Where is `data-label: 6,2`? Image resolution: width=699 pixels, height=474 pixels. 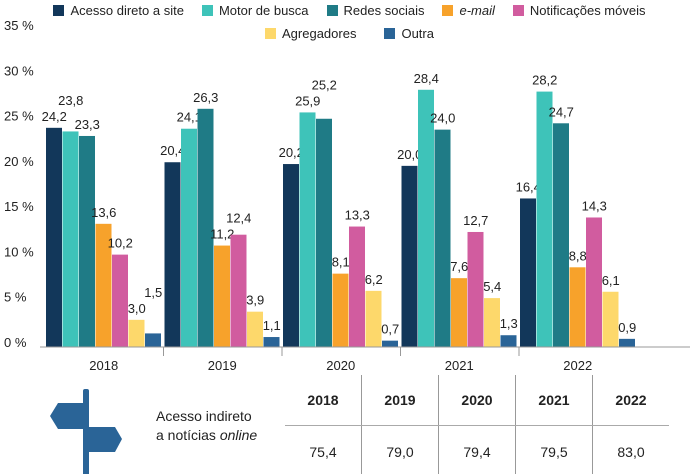
data-label: 6,2 is located at coordinates (374, 279).